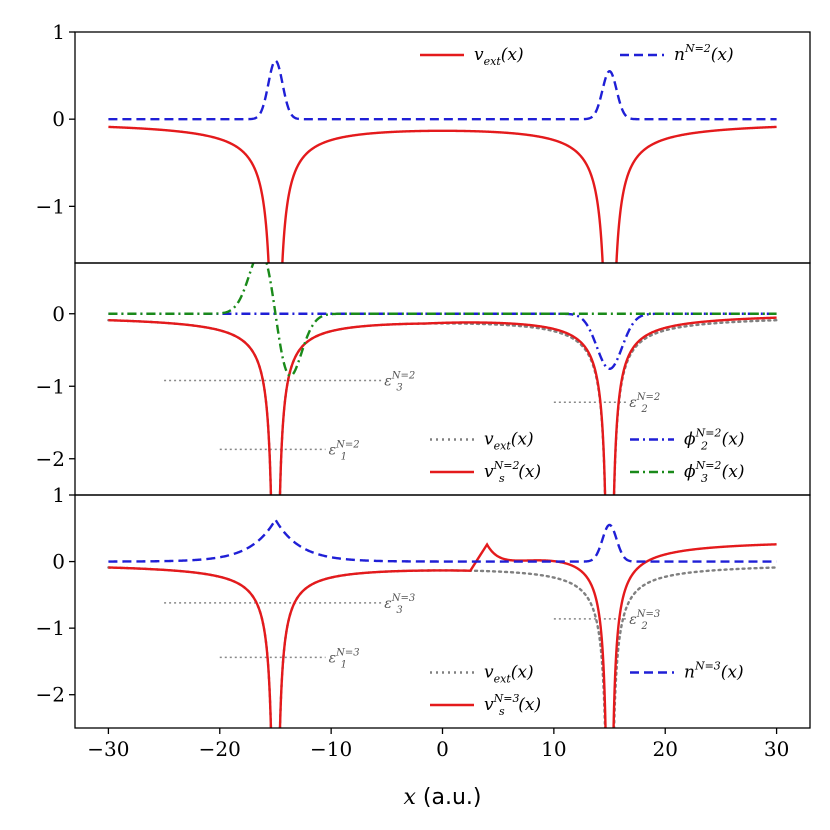  What do you see at coordinates (665, 749) in the screenshot?
I see `x-tick-label: 20` at bounding box center [665, 749].